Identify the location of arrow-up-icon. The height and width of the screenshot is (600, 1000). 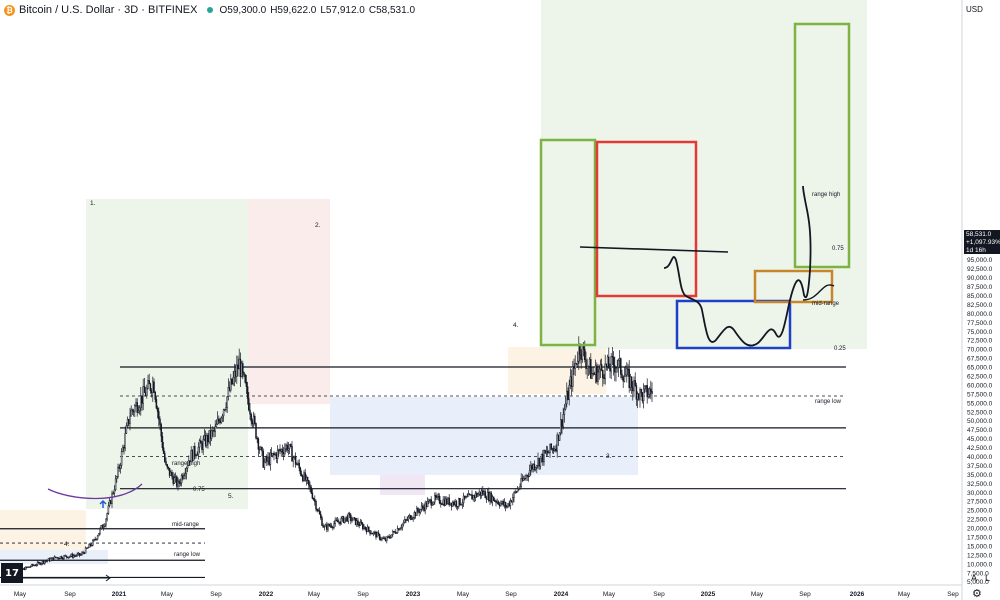
(103, 503).